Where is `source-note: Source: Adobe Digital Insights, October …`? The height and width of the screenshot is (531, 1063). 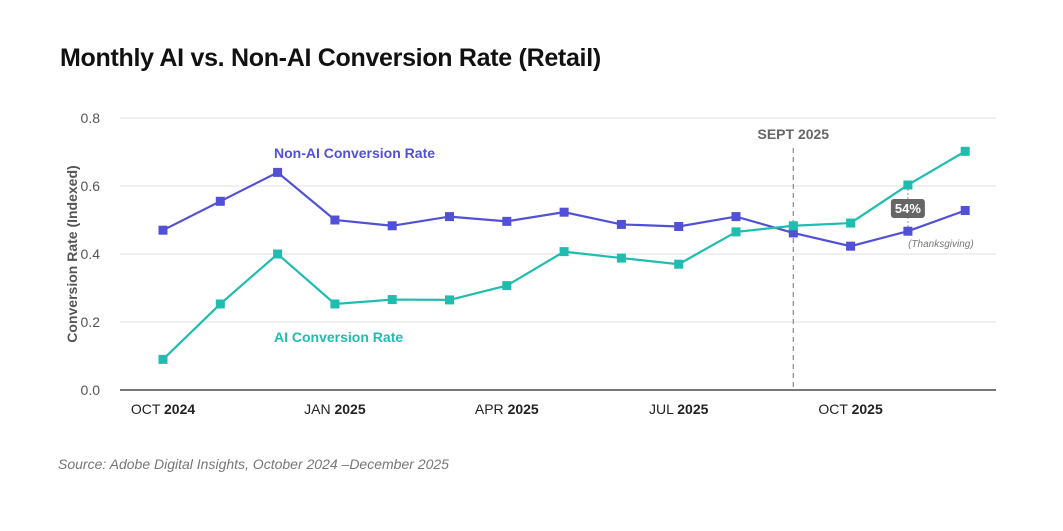 source-note: Source: Adobe Digital Insights, October … is located at coordinates (253, 464).